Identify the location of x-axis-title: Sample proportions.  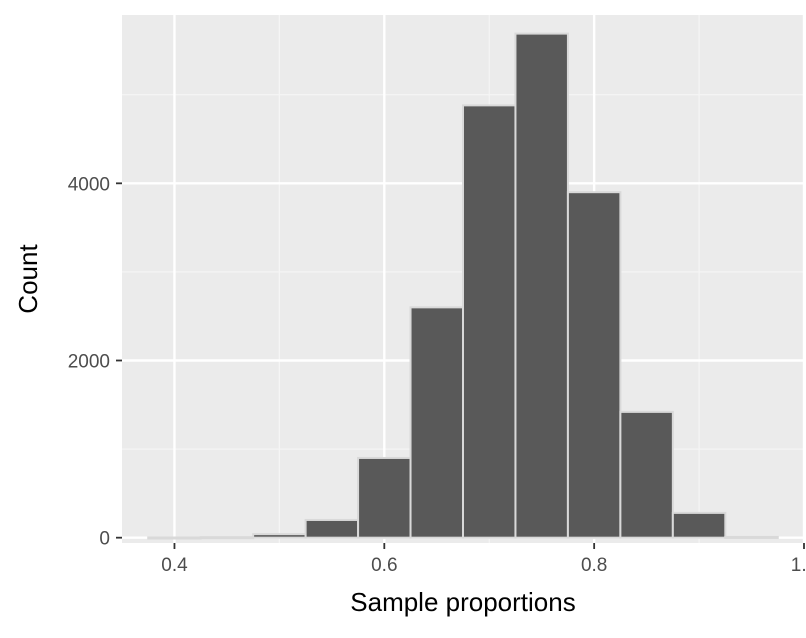
(462, 602).